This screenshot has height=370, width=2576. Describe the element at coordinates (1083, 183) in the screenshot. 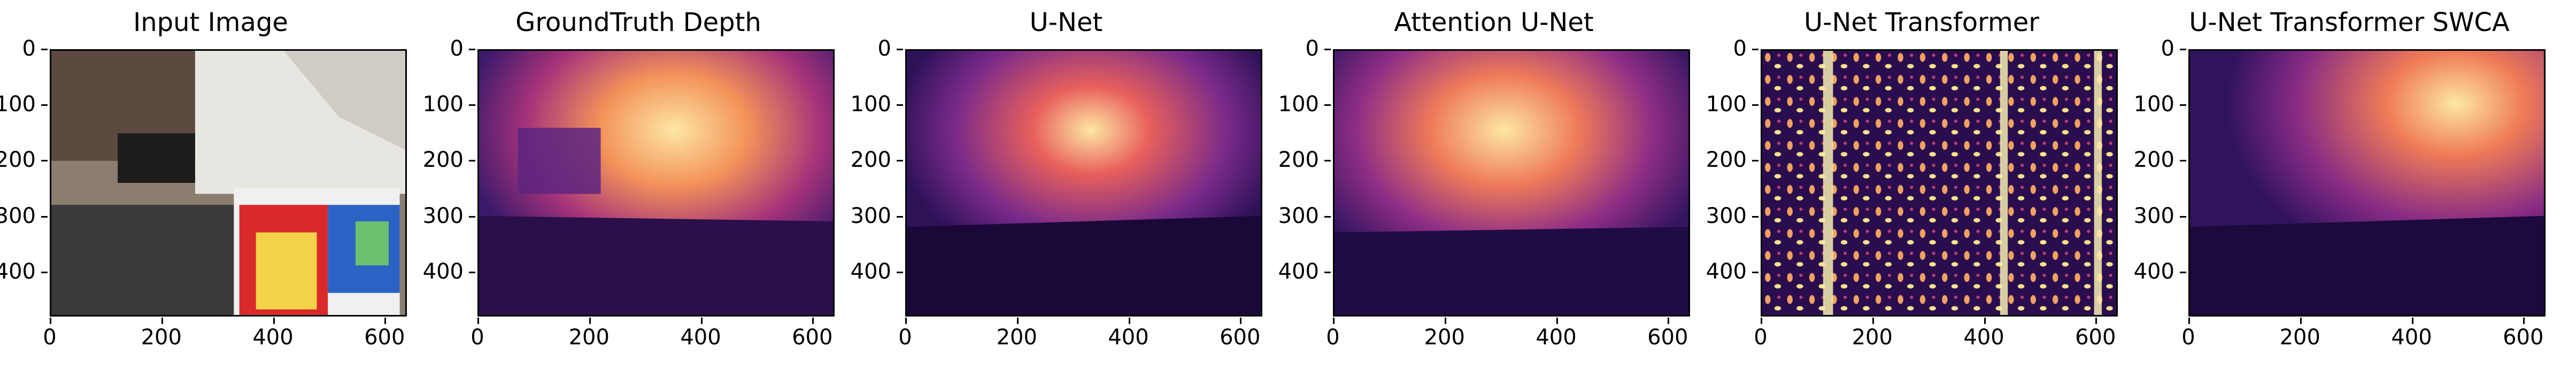

I see `depth-map-unet` at that location.